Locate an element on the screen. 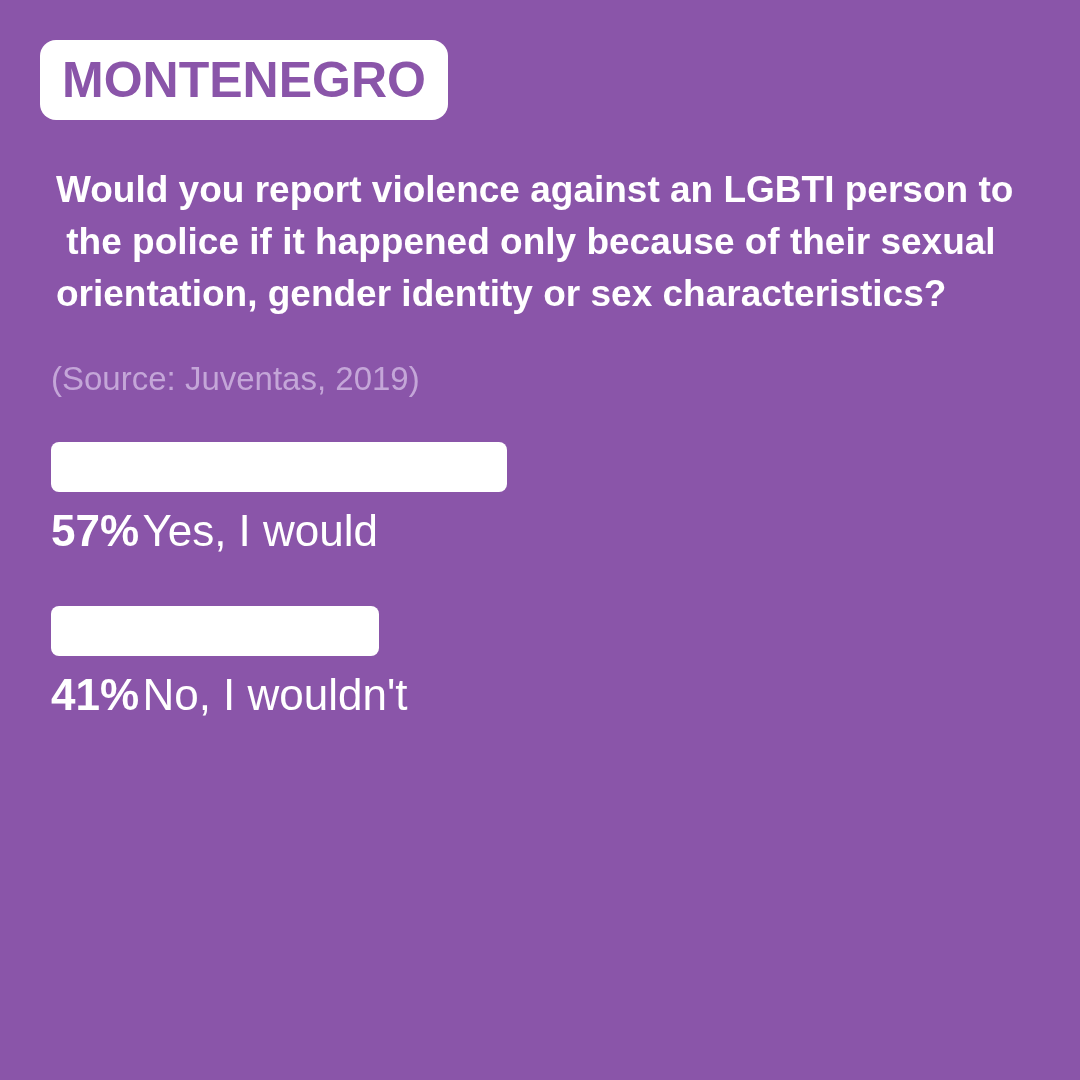 This screenshot has width=1080, height=1080. chart-title: Would you report violence against an LGBTI person to the police if it happened only because of their sexual orientation, gender identity or sex characteristics? is located at coordinates (535, 241).